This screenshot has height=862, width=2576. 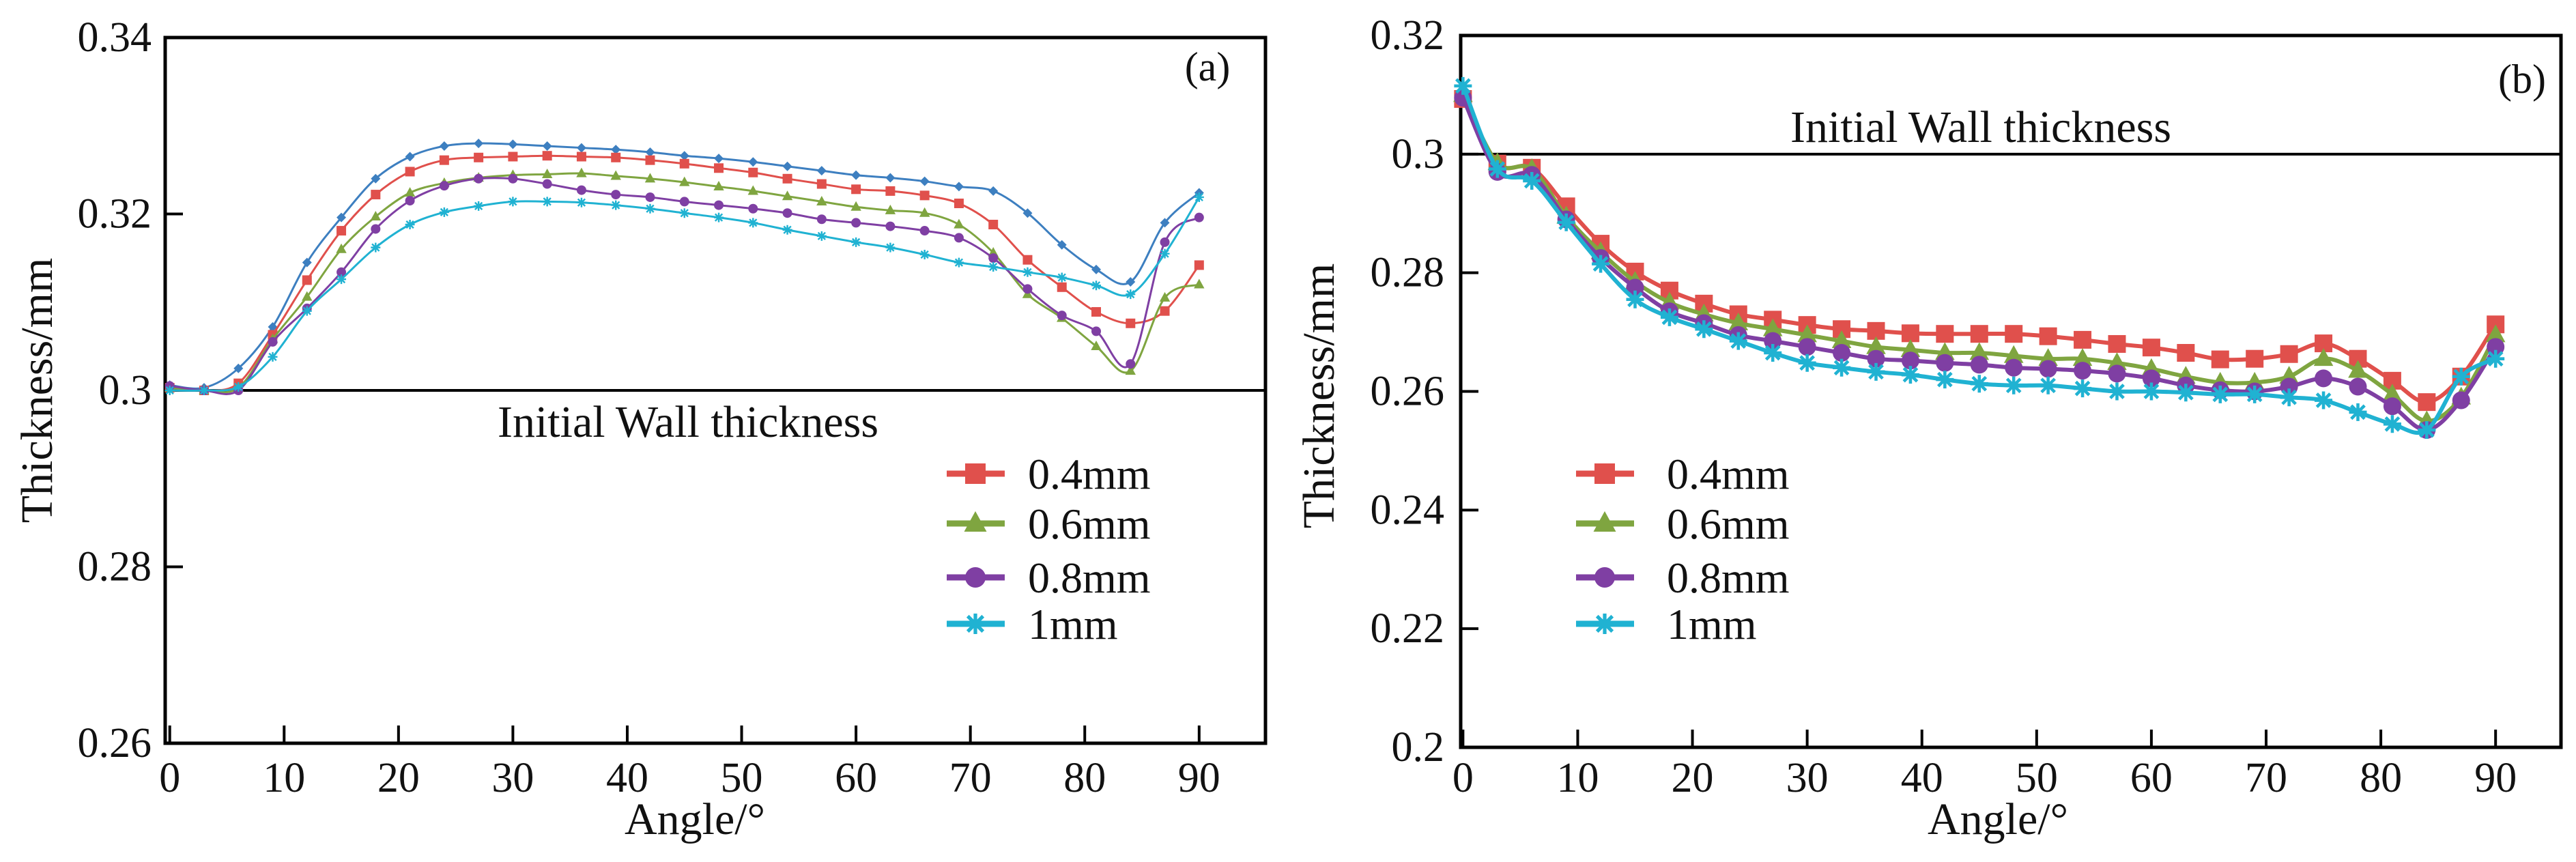 What do you see at coordinates (1666, 624) in the screenshot?
I see `legend-item: 1mm` at bounding box center [1666, 624].